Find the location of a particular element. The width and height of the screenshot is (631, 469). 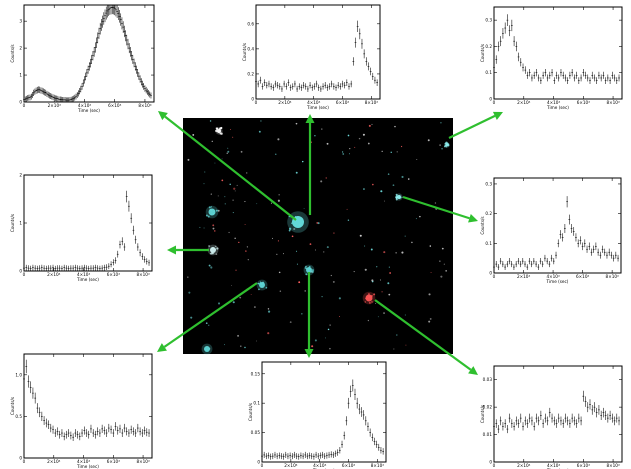

y-tick-label: 0.2 is located at coordinates (250, 73).